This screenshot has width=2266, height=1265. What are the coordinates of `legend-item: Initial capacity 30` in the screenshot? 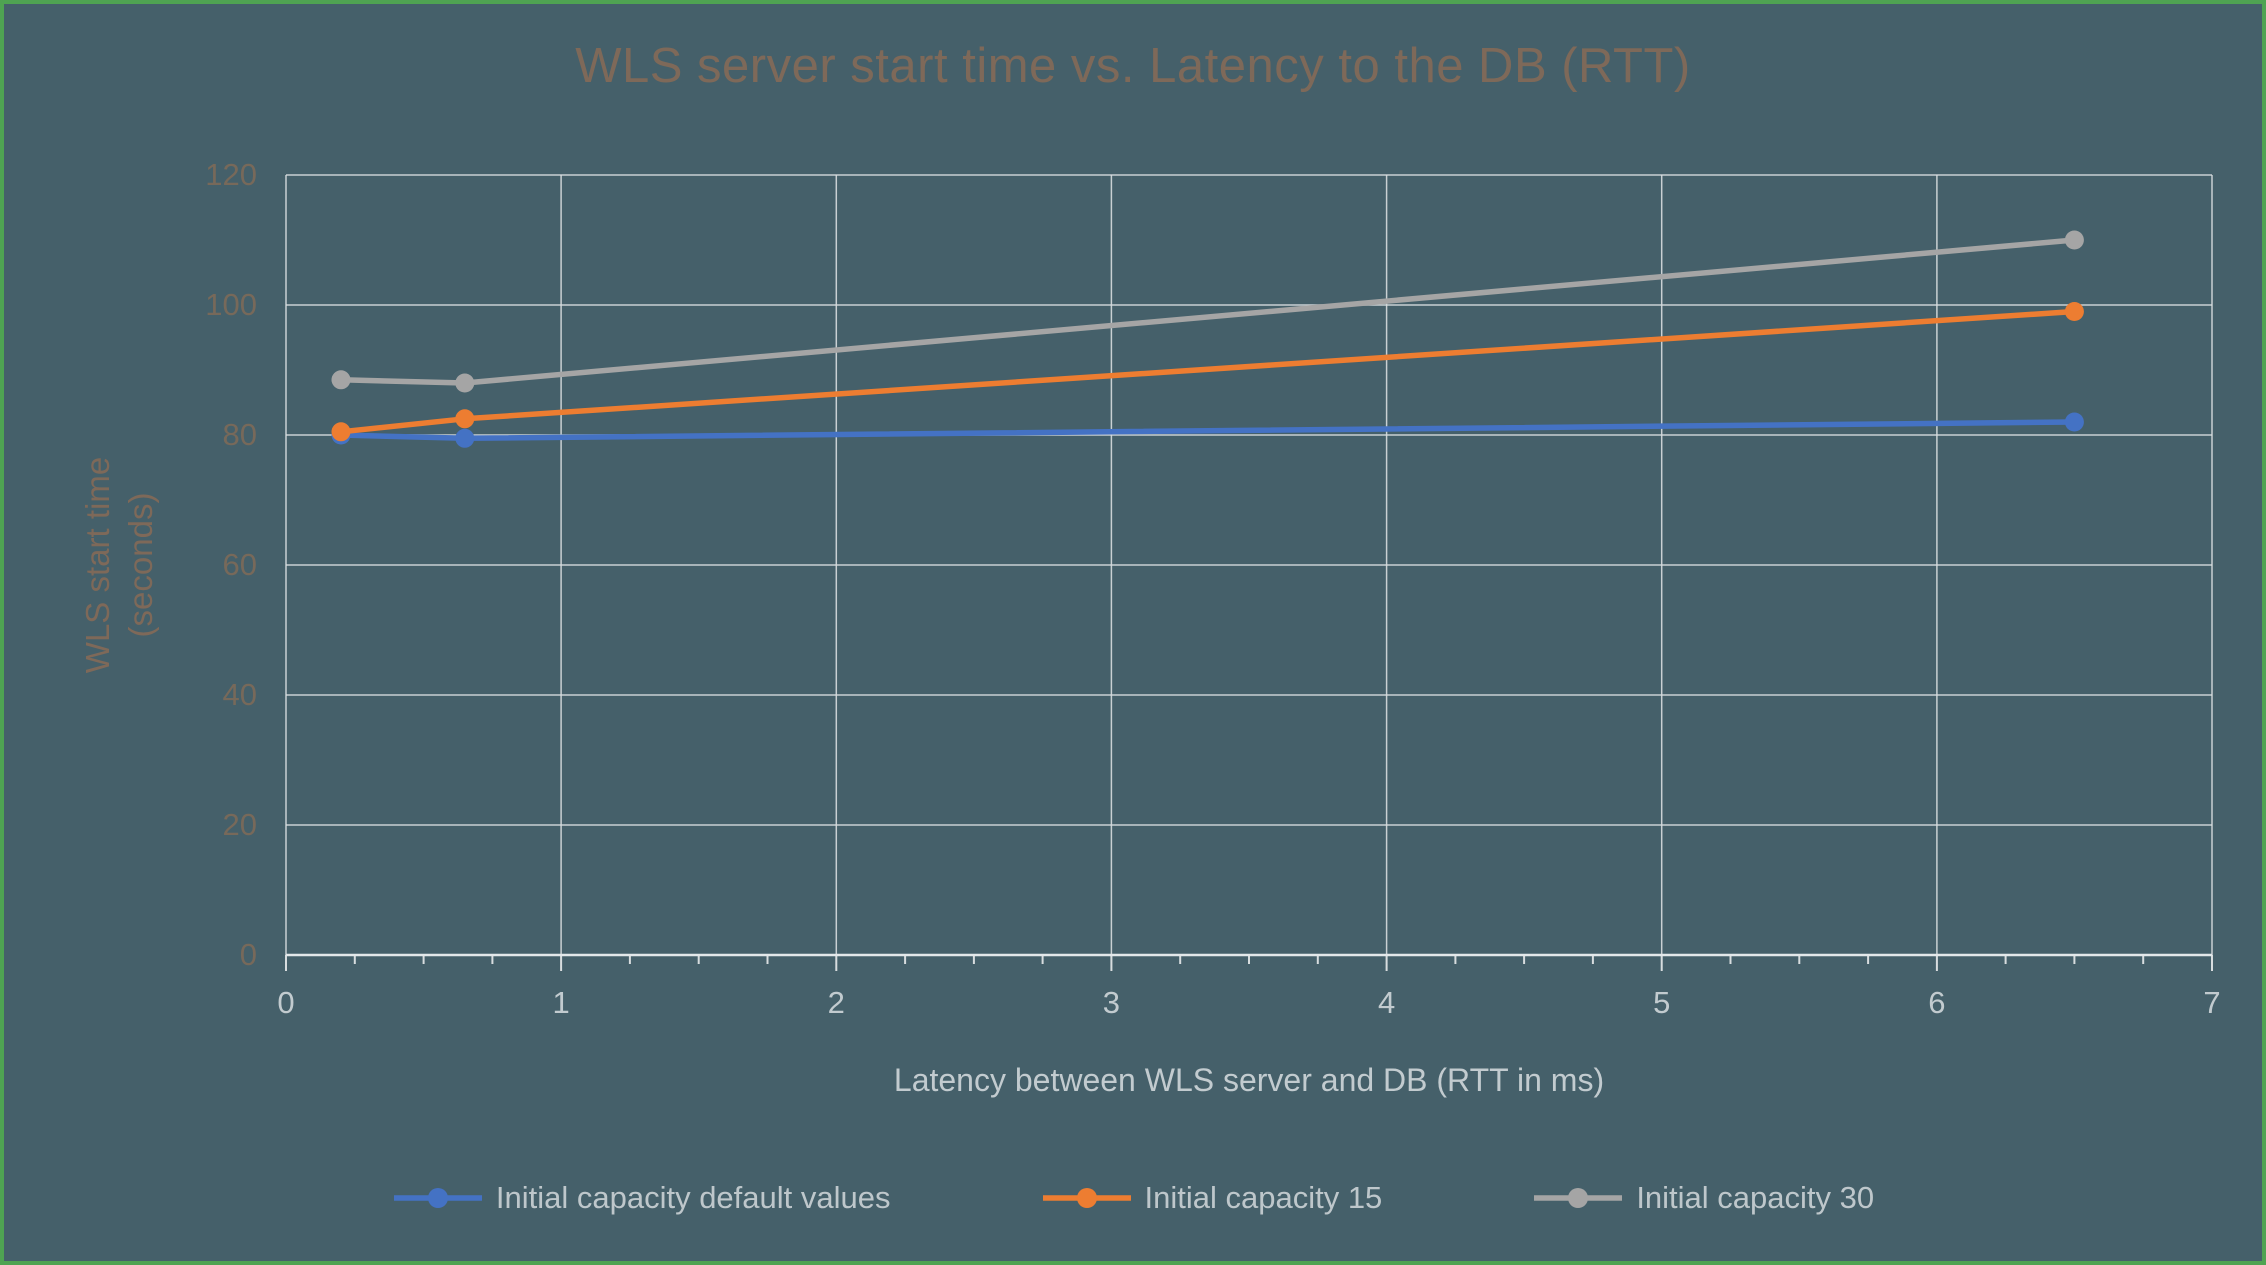 It's located at (1703, 1198).